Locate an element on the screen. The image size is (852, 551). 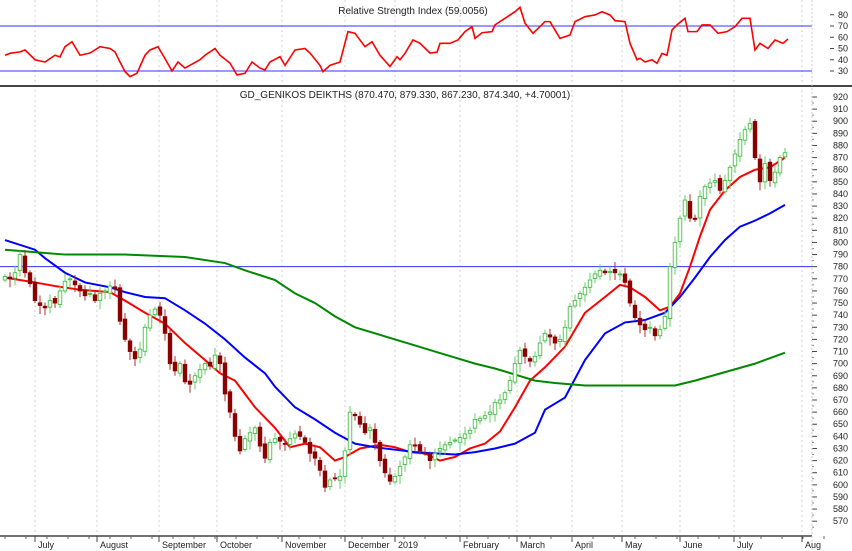
price-tick-label: 590 is located at coordinates (840, 497).